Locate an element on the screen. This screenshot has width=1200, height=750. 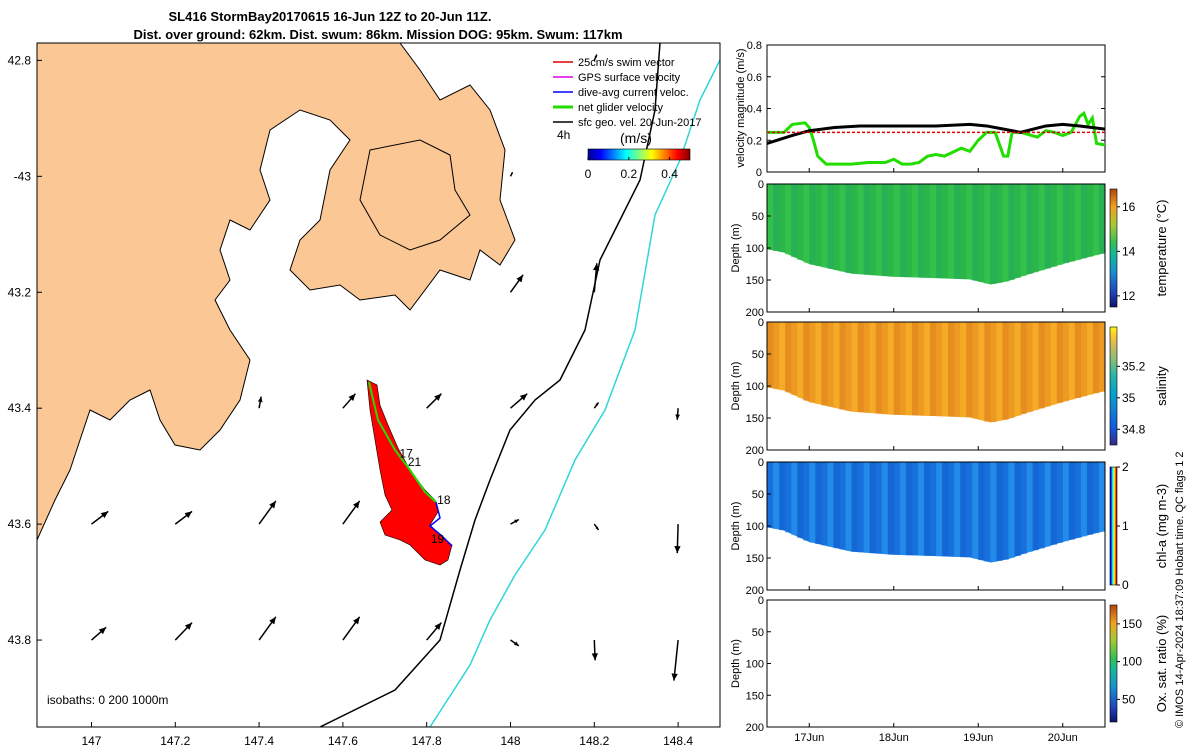
velocity-panel: 0 0.2 0.4 0.6 0.8 velocity magnitude (m/s) is located at coordinates (920, 109).